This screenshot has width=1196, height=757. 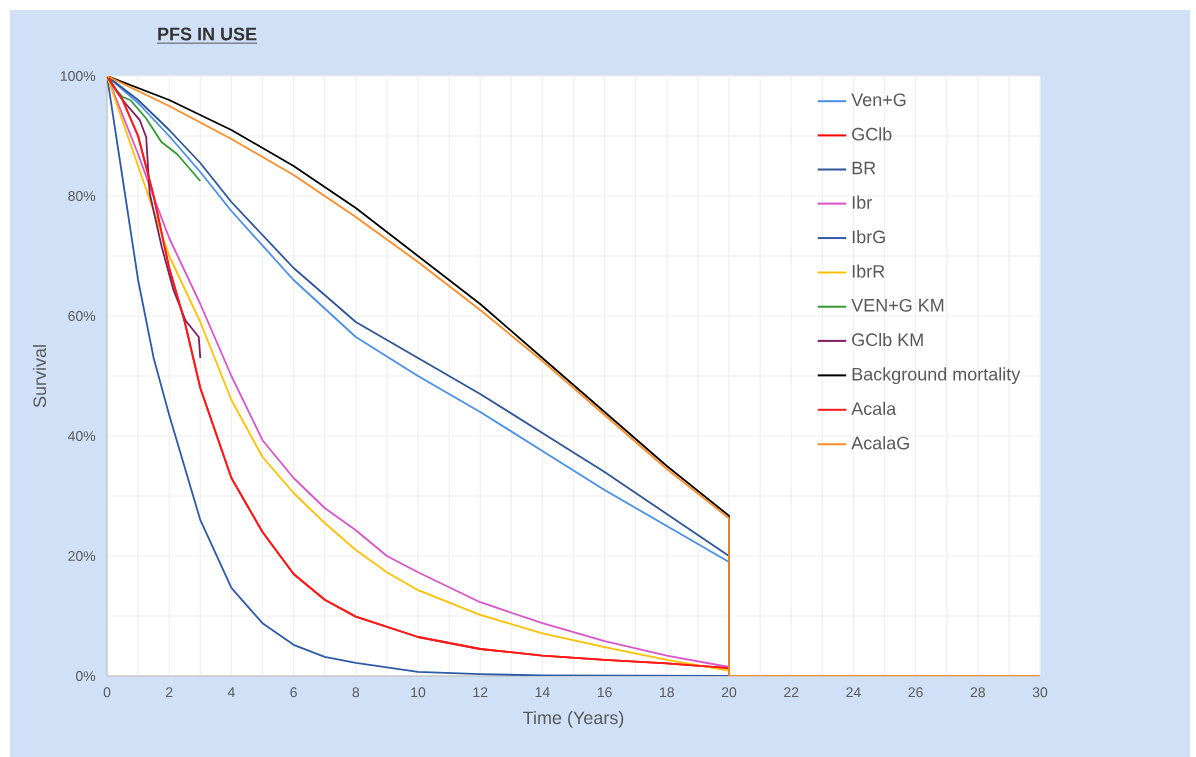 What do you see at coordinates (667, 692) in the screenshot?
I see `x-tick-label: 18` at bounding box center [667, 692].